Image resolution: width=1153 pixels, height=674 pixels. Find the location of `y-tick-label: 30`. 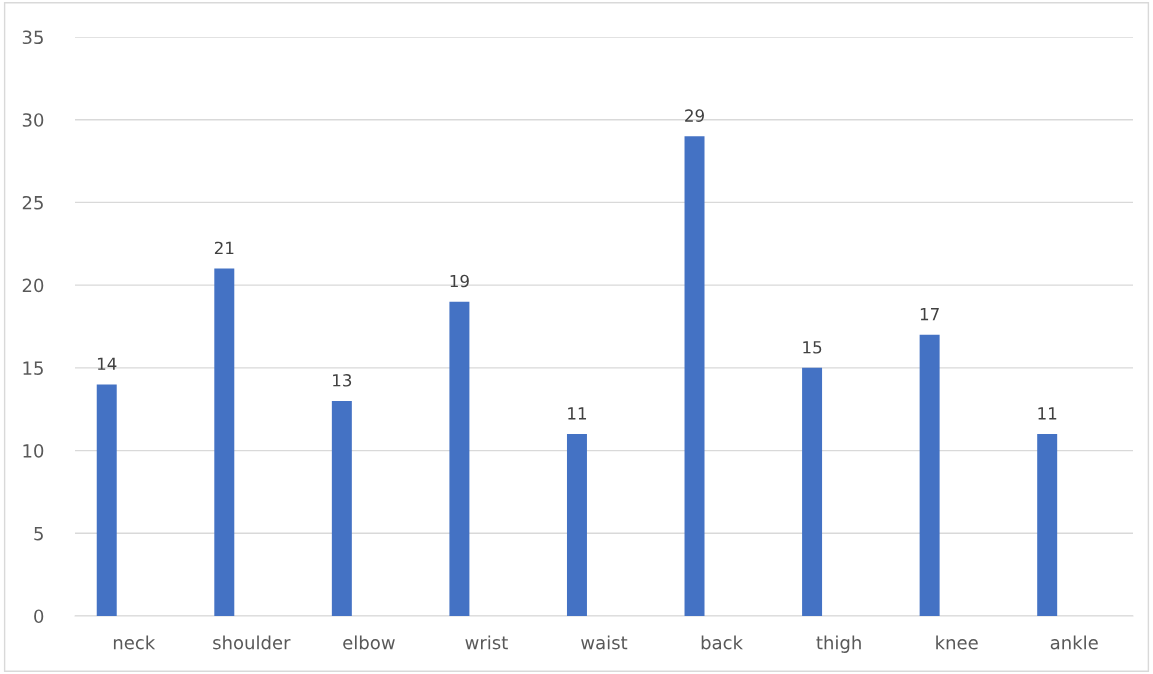

y-tick-label: 30 is located at coordinates (33, 120).